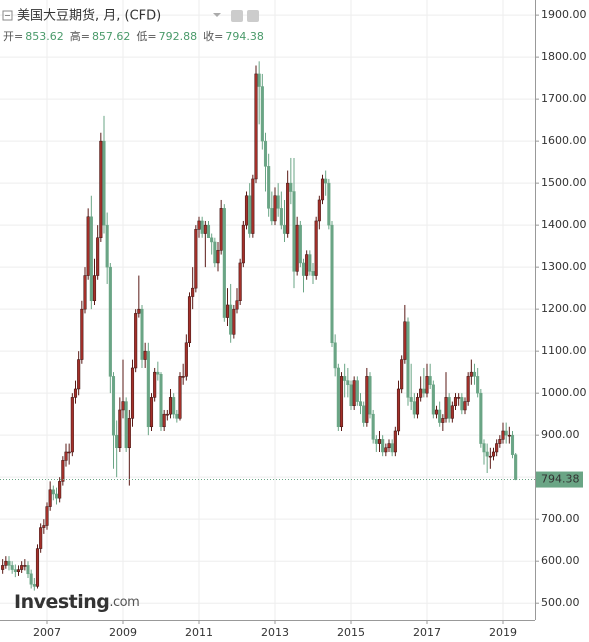  Describe the element at coordinates (13, 36) in the screenshot. I see `ohlc-label: 开=` at that location.